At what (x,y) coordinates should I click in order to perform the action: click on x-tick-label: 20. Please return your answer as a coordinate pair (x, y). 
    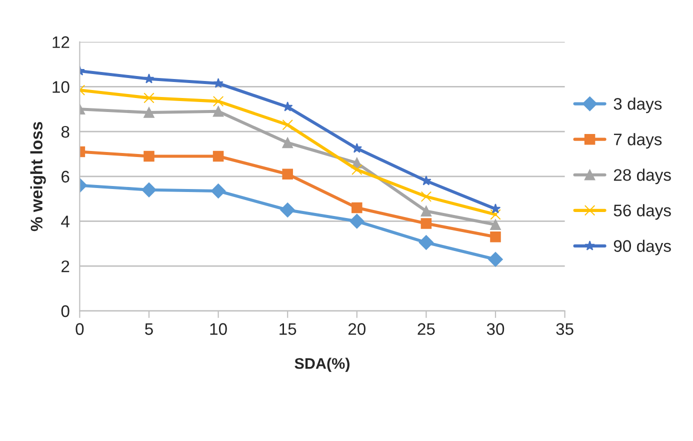
    Looking at the image, I should click on (357, 329).